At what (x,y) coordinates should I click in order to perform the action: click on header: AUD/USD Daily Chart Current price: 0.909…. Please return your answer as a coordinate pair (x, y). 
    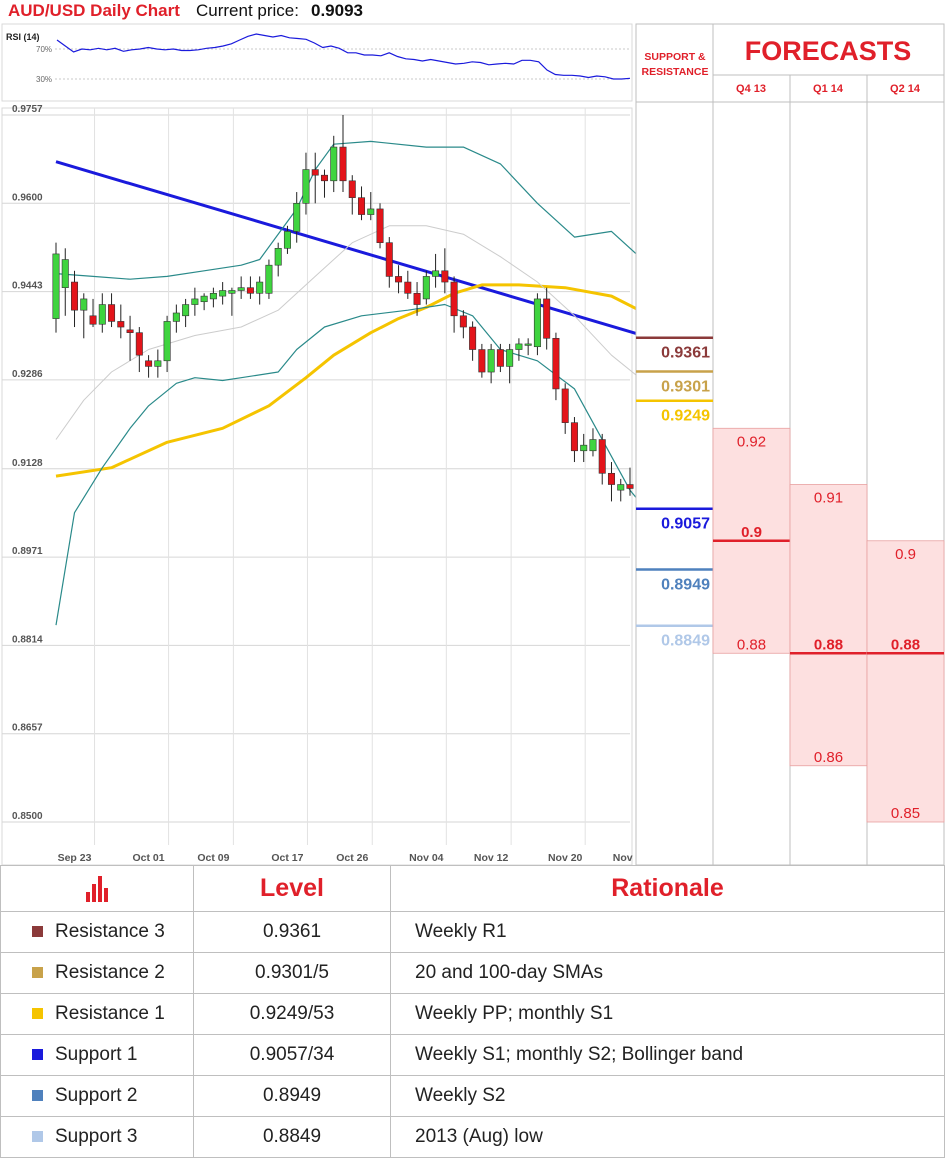
    Looking at the image, I should click on (185, 10).